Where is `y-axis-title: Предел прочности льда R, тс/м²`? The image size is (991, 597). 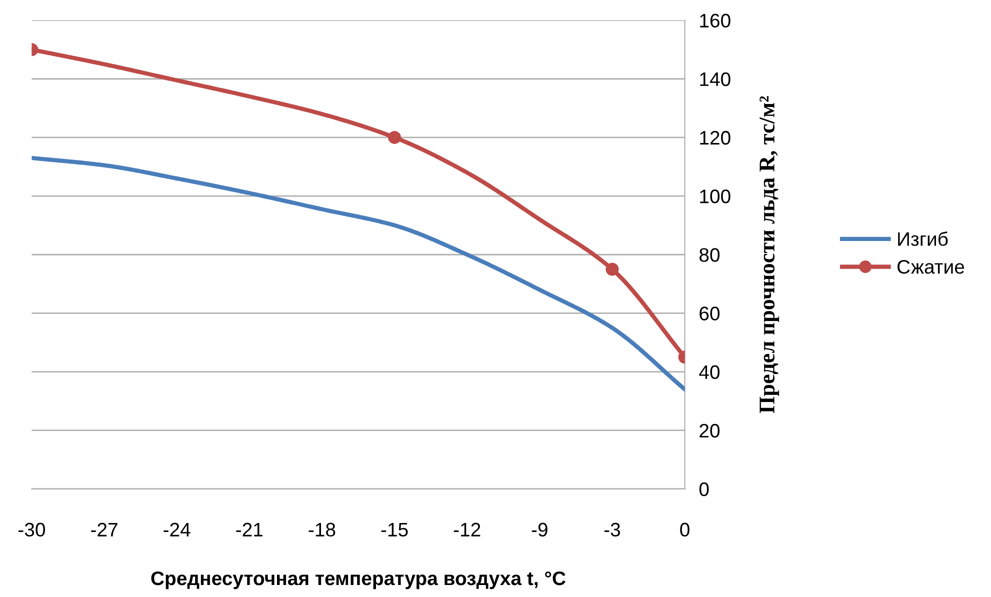
y-axis-title: Предел прочности льда R, тс/м² is located at coordinates (770, 255).